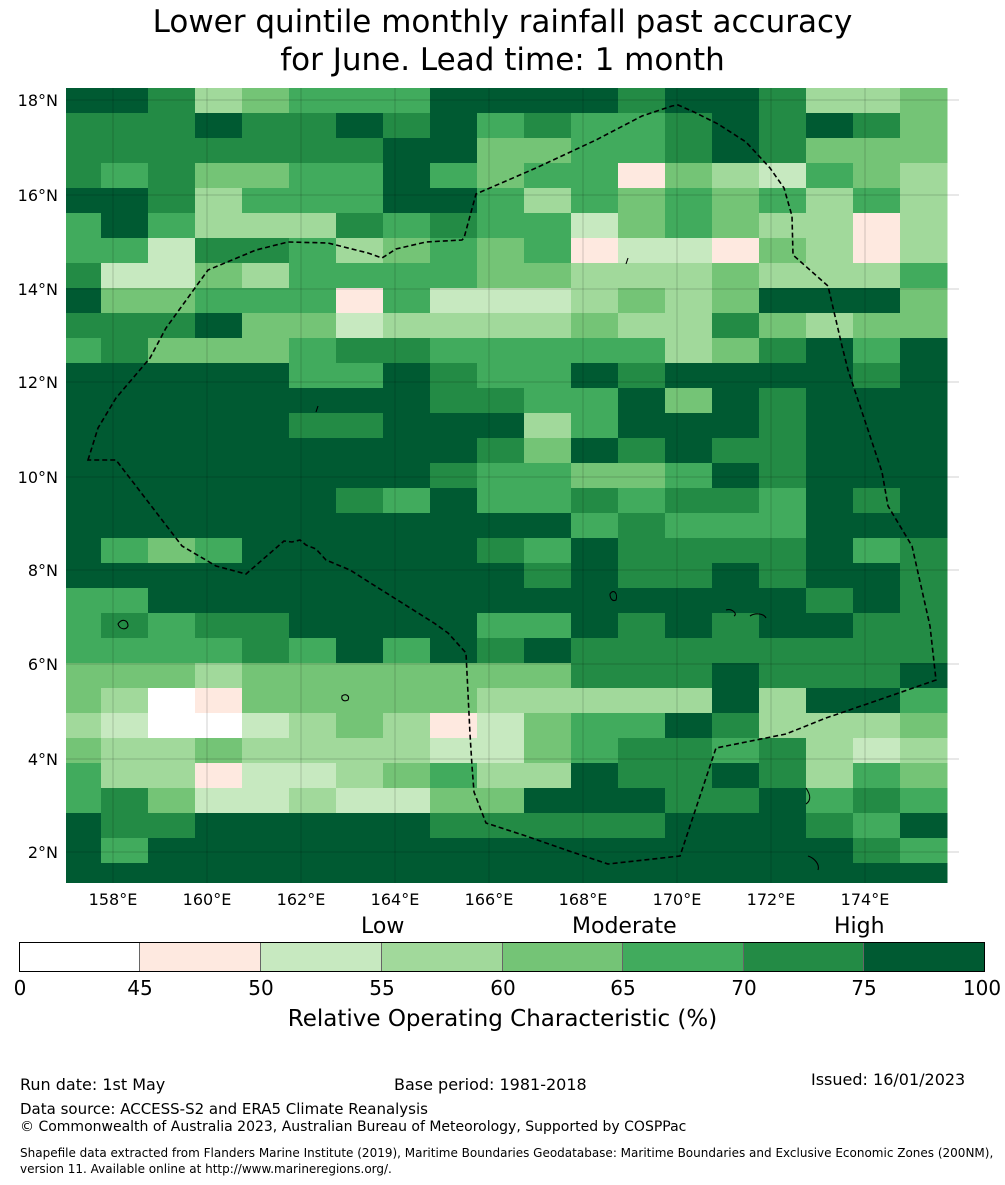 The width and height of the screenshot is (1005, 1185). Describe the element at coordinates (42, 570) in the screenshot. I see `latitude-tick-label: 8°N` at that location.